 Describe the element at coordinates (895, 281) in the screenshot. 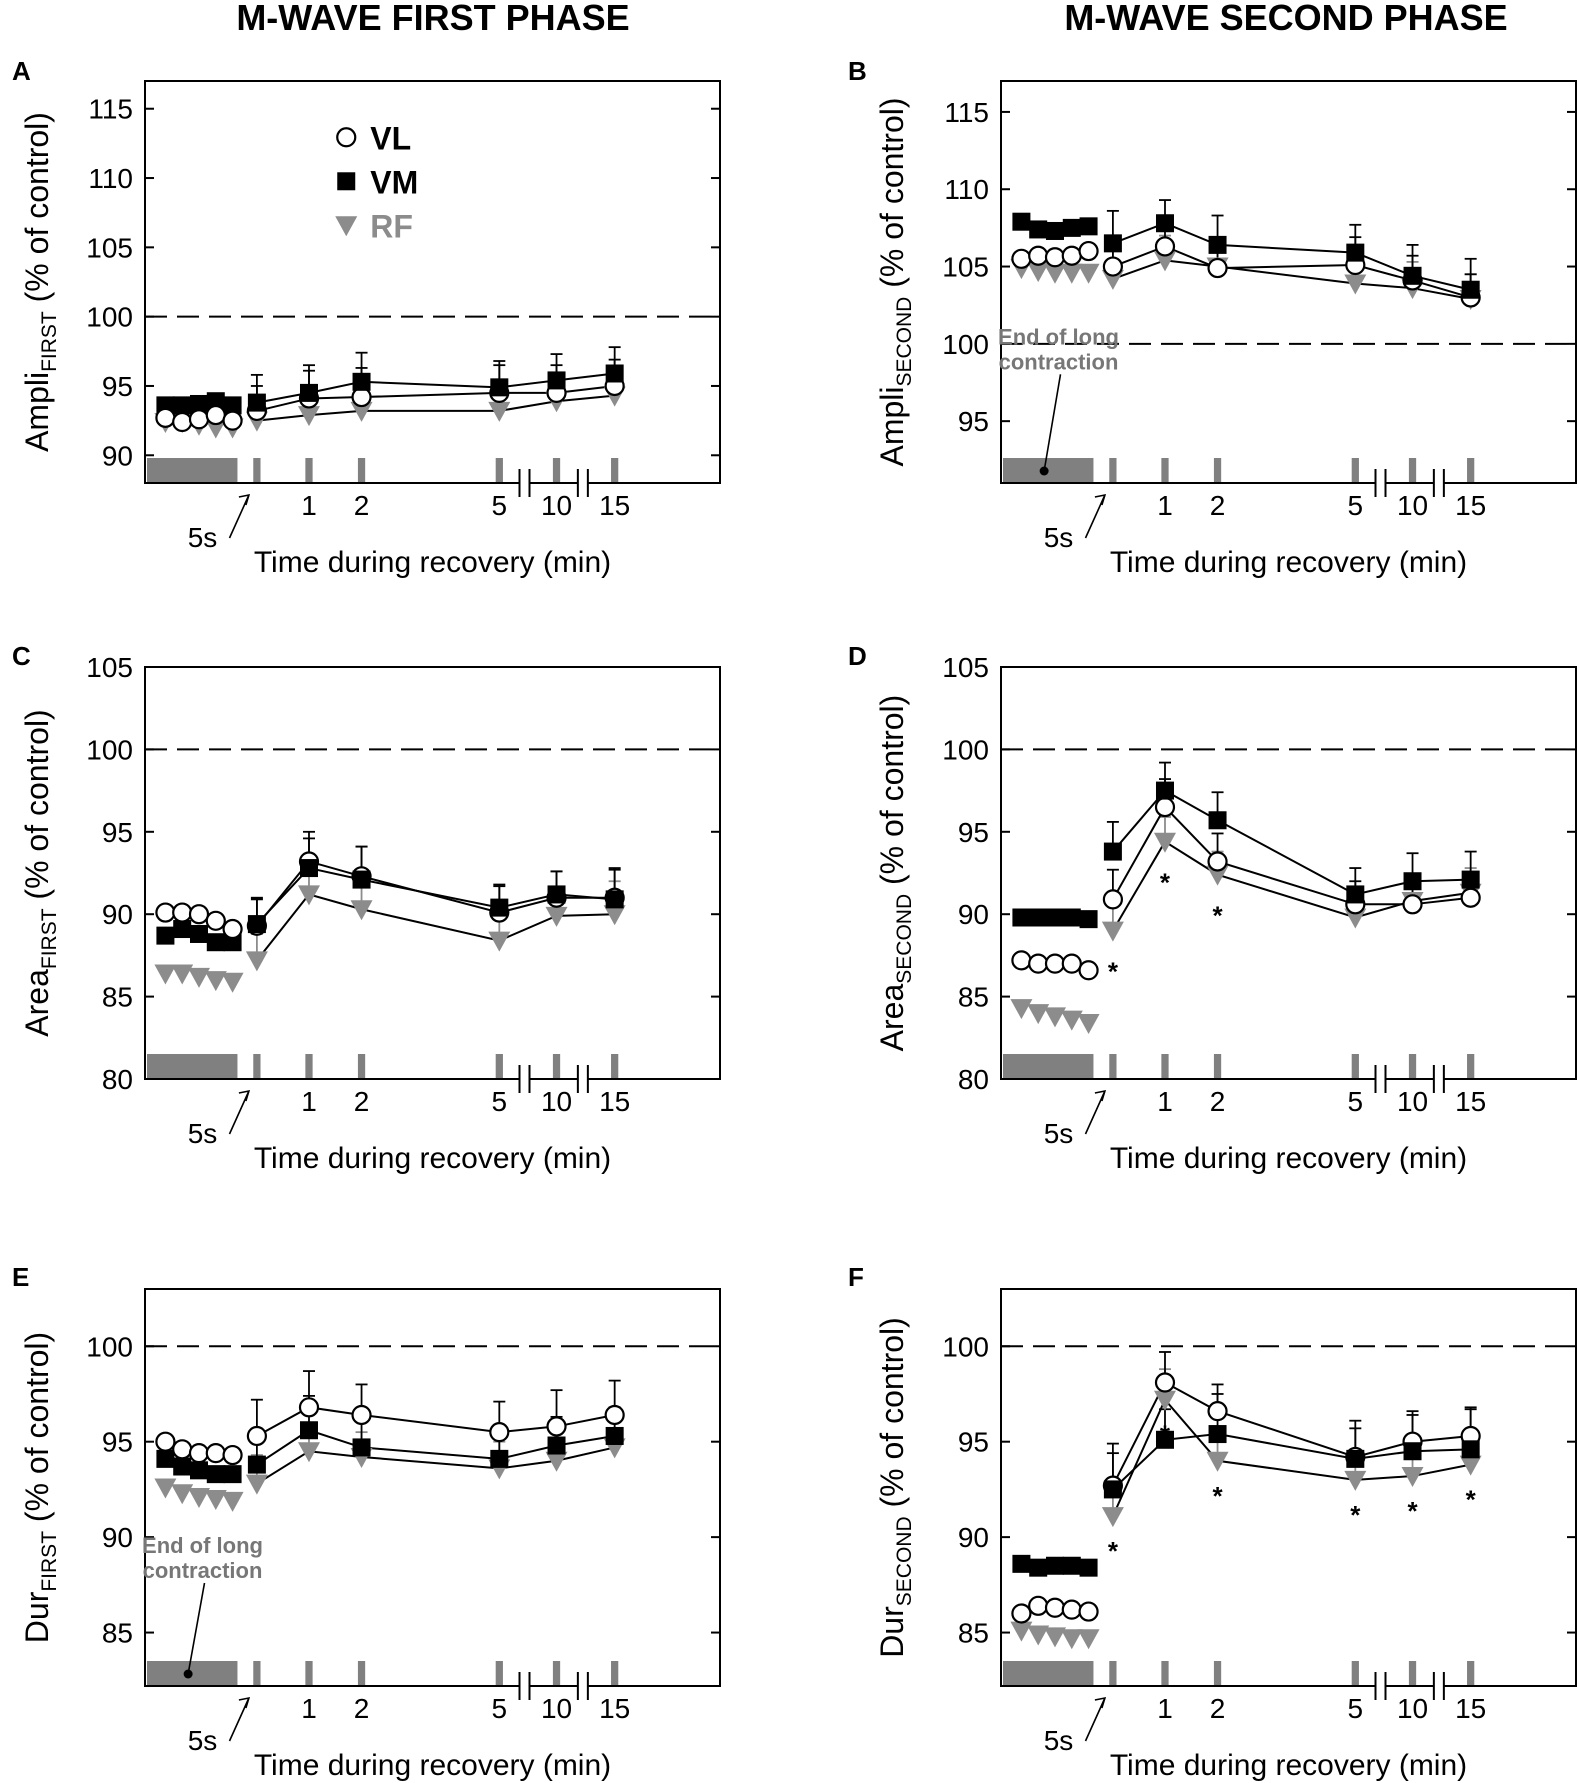

I see `y-axis-label: AmpliSECOND (% of control)` at that location.